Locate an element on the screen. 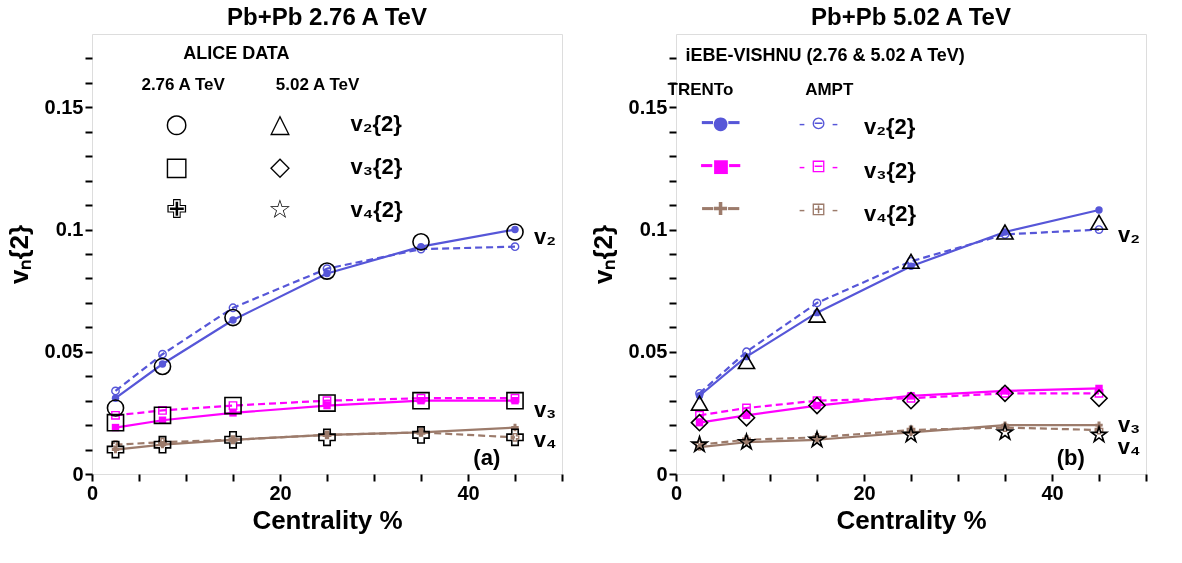  annotation: (b) is located at coordinates (1070, 458).